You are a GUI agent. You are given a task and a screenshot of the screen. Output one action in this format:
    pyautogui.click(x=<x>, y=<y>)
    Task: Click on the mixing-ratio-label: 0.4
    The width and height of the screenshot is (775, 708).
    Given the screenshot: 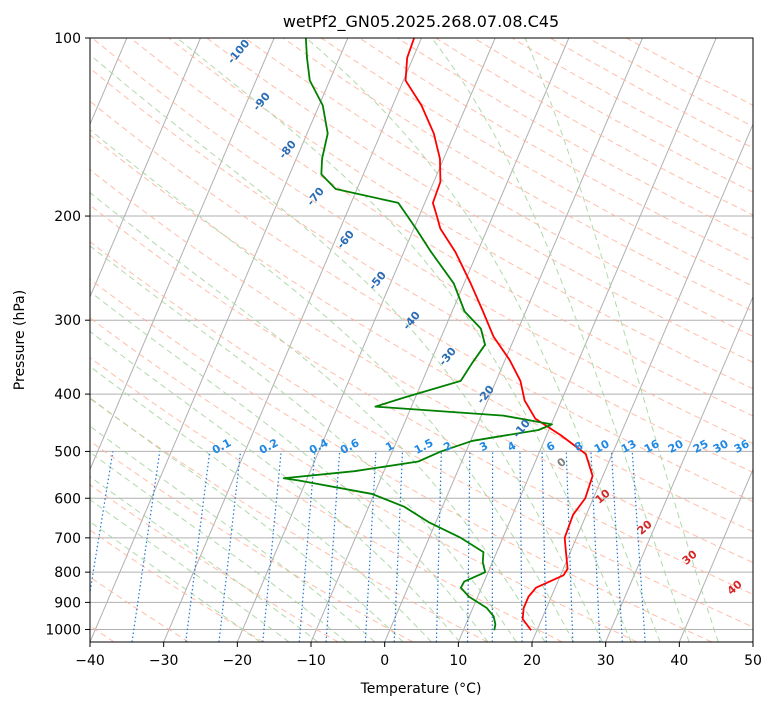 What is the action you would take?
    pyautogui.click(x=319, y=446)
    